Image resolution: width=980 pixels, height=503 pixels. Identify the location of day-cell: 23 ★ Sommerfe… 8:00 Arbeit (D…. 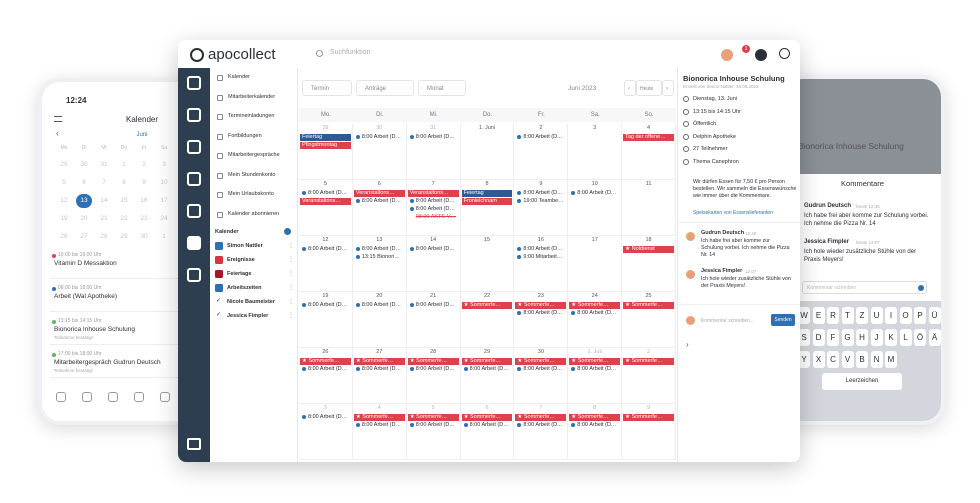
(541, 320).